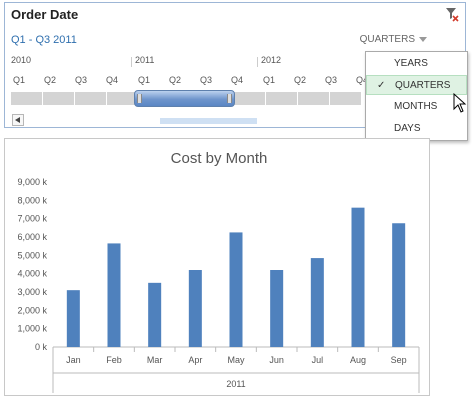 The image size is (472, 400). I want to click on bar-jul, so click(317, 302).